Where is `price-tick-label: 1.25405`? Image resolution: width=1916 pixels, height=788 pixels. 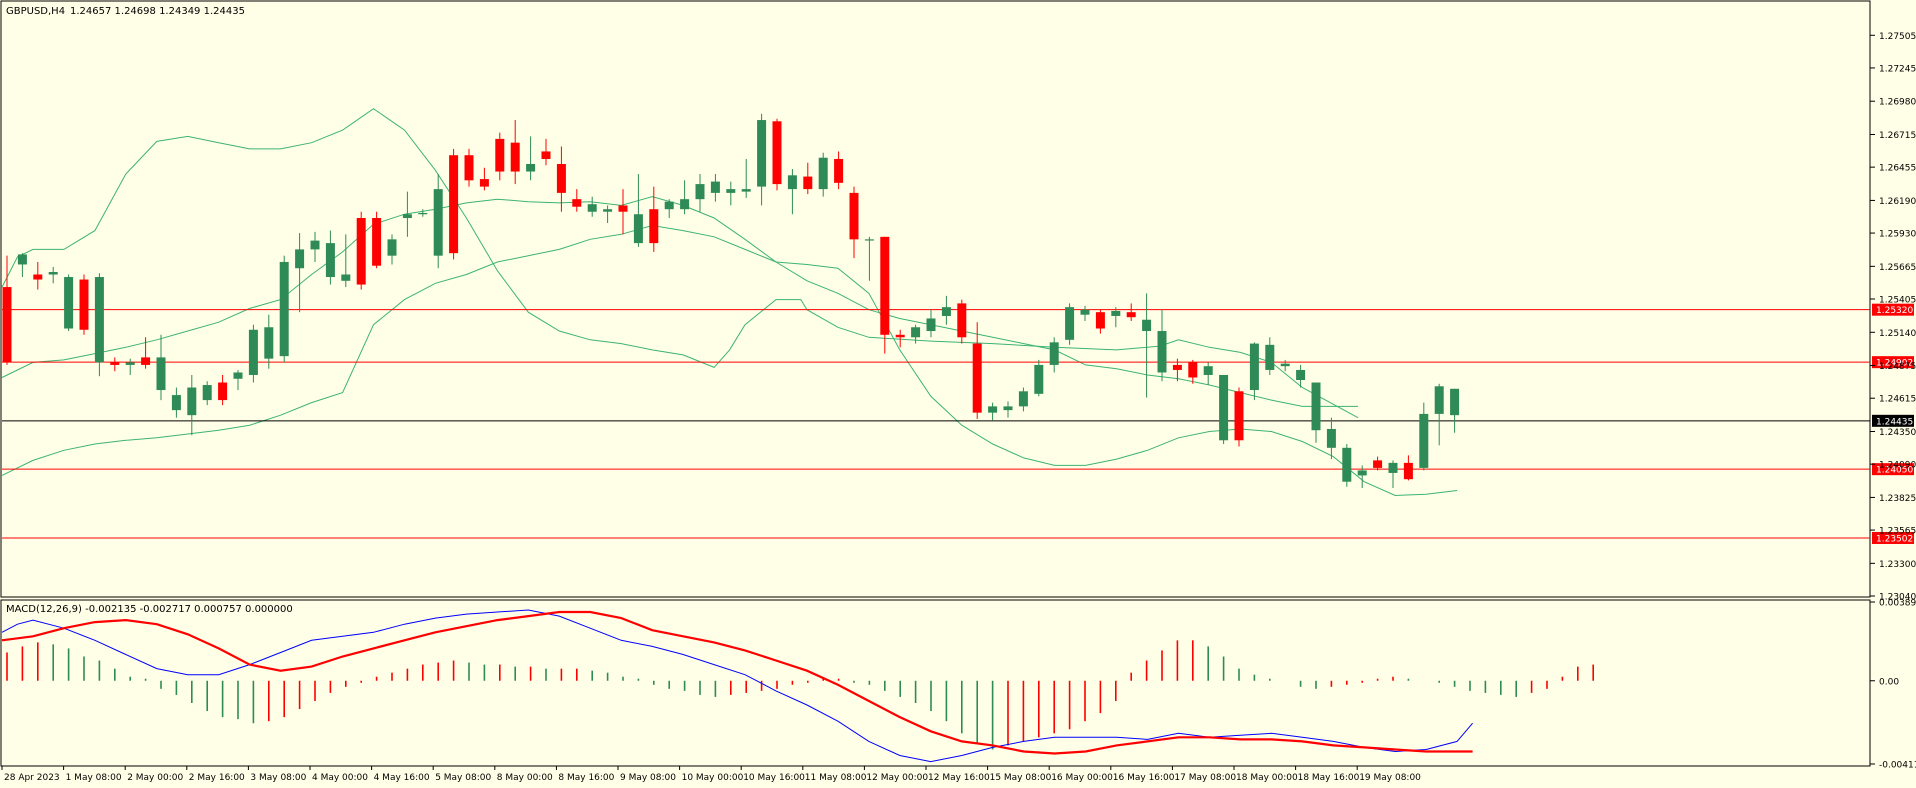
price-tick-label: 1.25405 is located at coordinates (1897, 301).